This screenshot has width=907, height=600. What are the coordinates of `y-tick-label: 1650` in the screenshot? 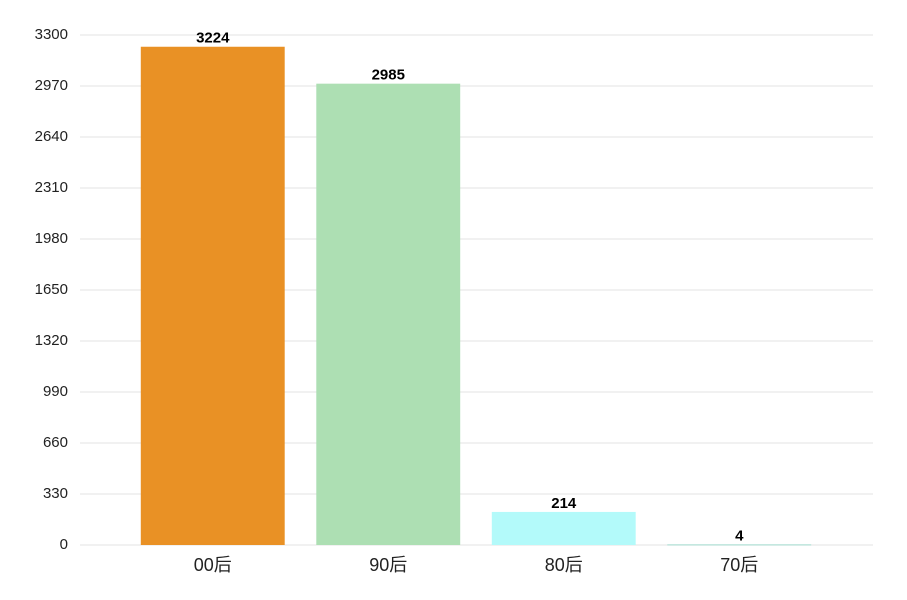 It's located at (51, 289).